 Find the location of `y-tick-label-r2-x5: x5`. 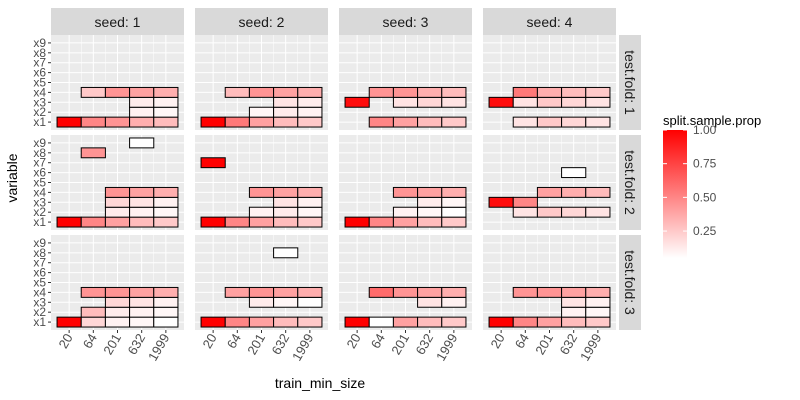

y-tick-label-r2-x5: x5 is located at coordinates (39, 183).